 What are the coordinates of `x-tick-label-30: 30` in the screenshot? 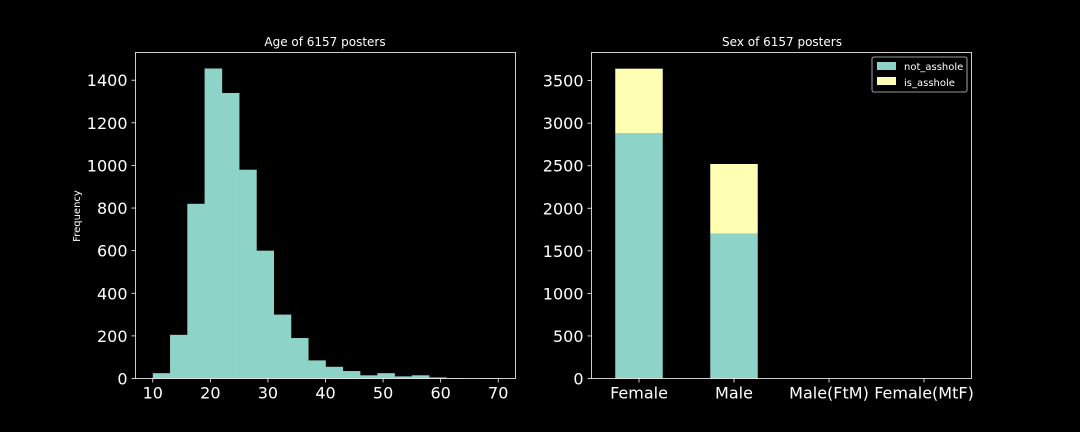 It's located at (268, 393).